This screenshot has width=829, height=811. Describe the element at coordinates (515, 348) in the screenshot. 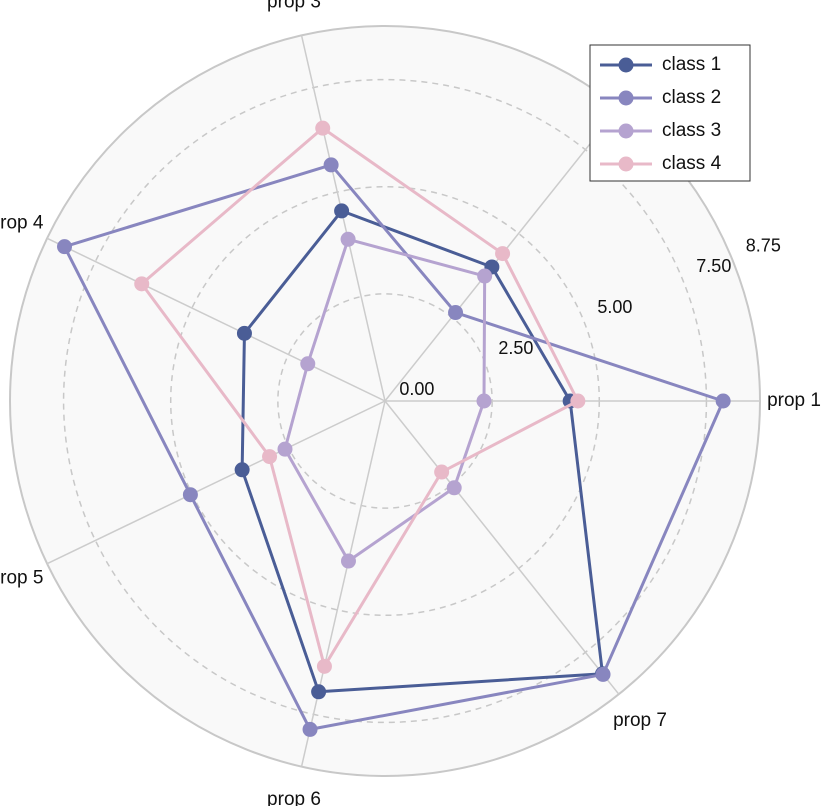

I see `r-tick-label: 2.50` at that location.